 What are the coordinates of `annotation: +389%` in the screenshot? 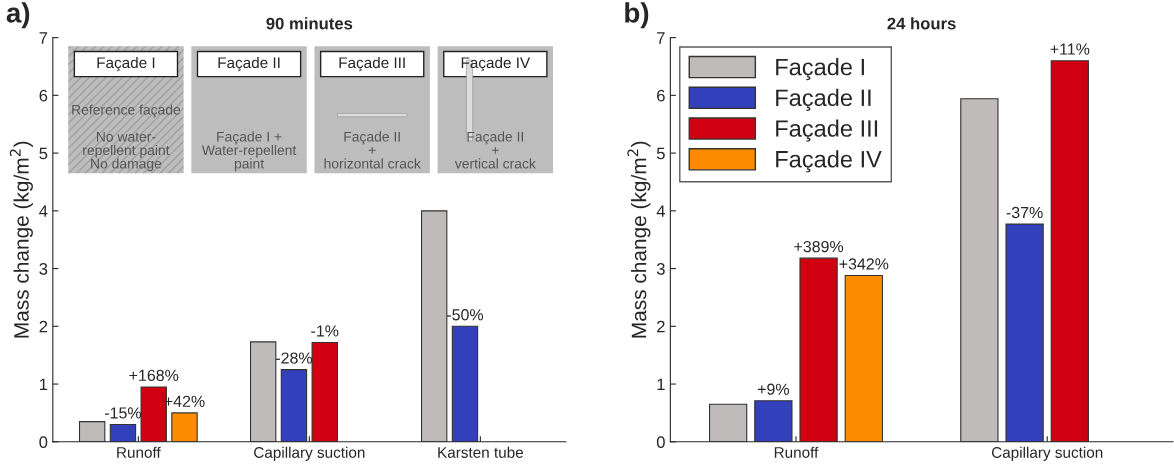 It's located at (819, 246).